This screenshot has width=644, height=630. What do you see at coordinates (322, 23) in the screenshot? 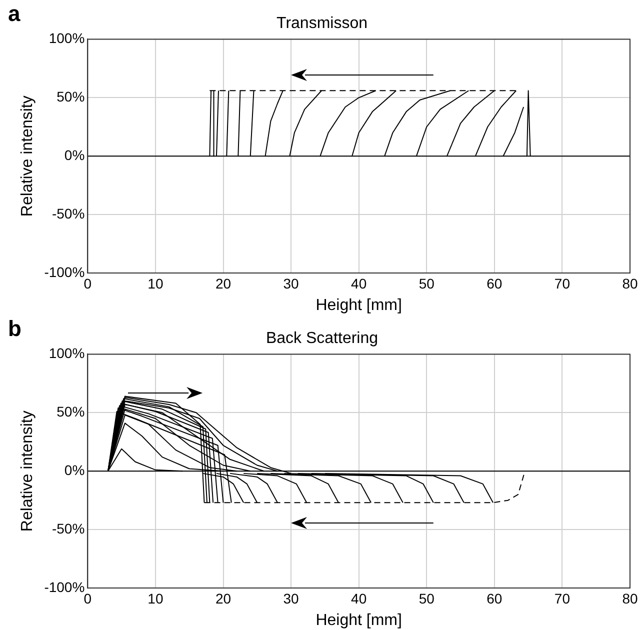
I see `chart-title: Transmisson` at bounding box center [322, 23].